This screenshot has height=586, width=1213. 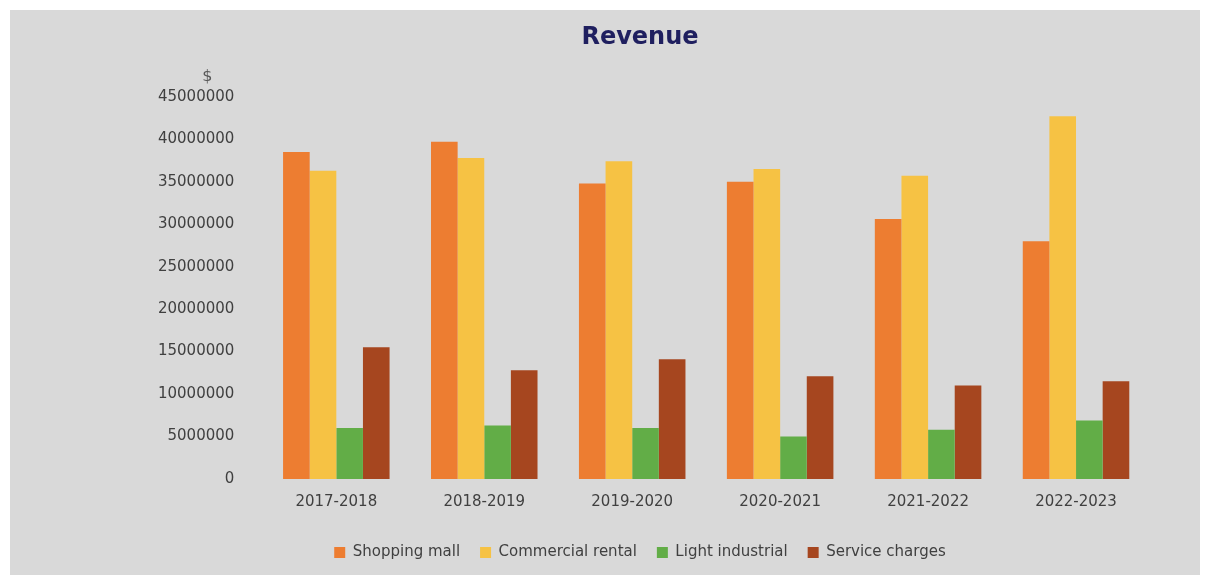 I want to click on legend-label: Shopping mall, so click(x=406, y=551).